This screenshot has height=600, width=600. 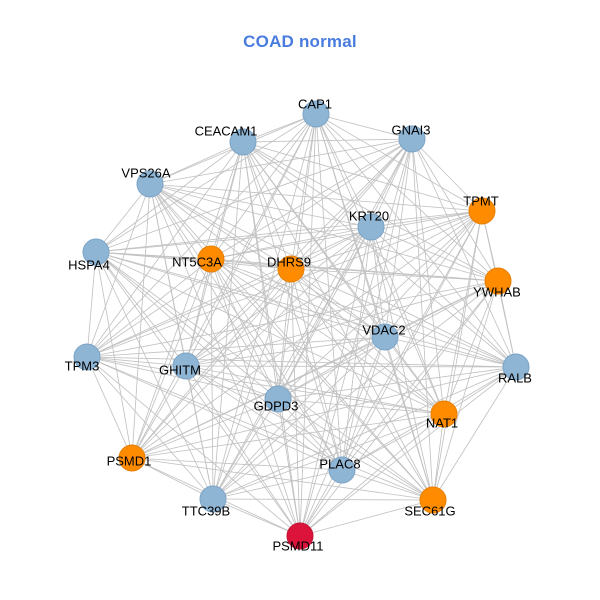 I want to click on edge-GDPD3-PSMD11, so click(x=289, y=467).